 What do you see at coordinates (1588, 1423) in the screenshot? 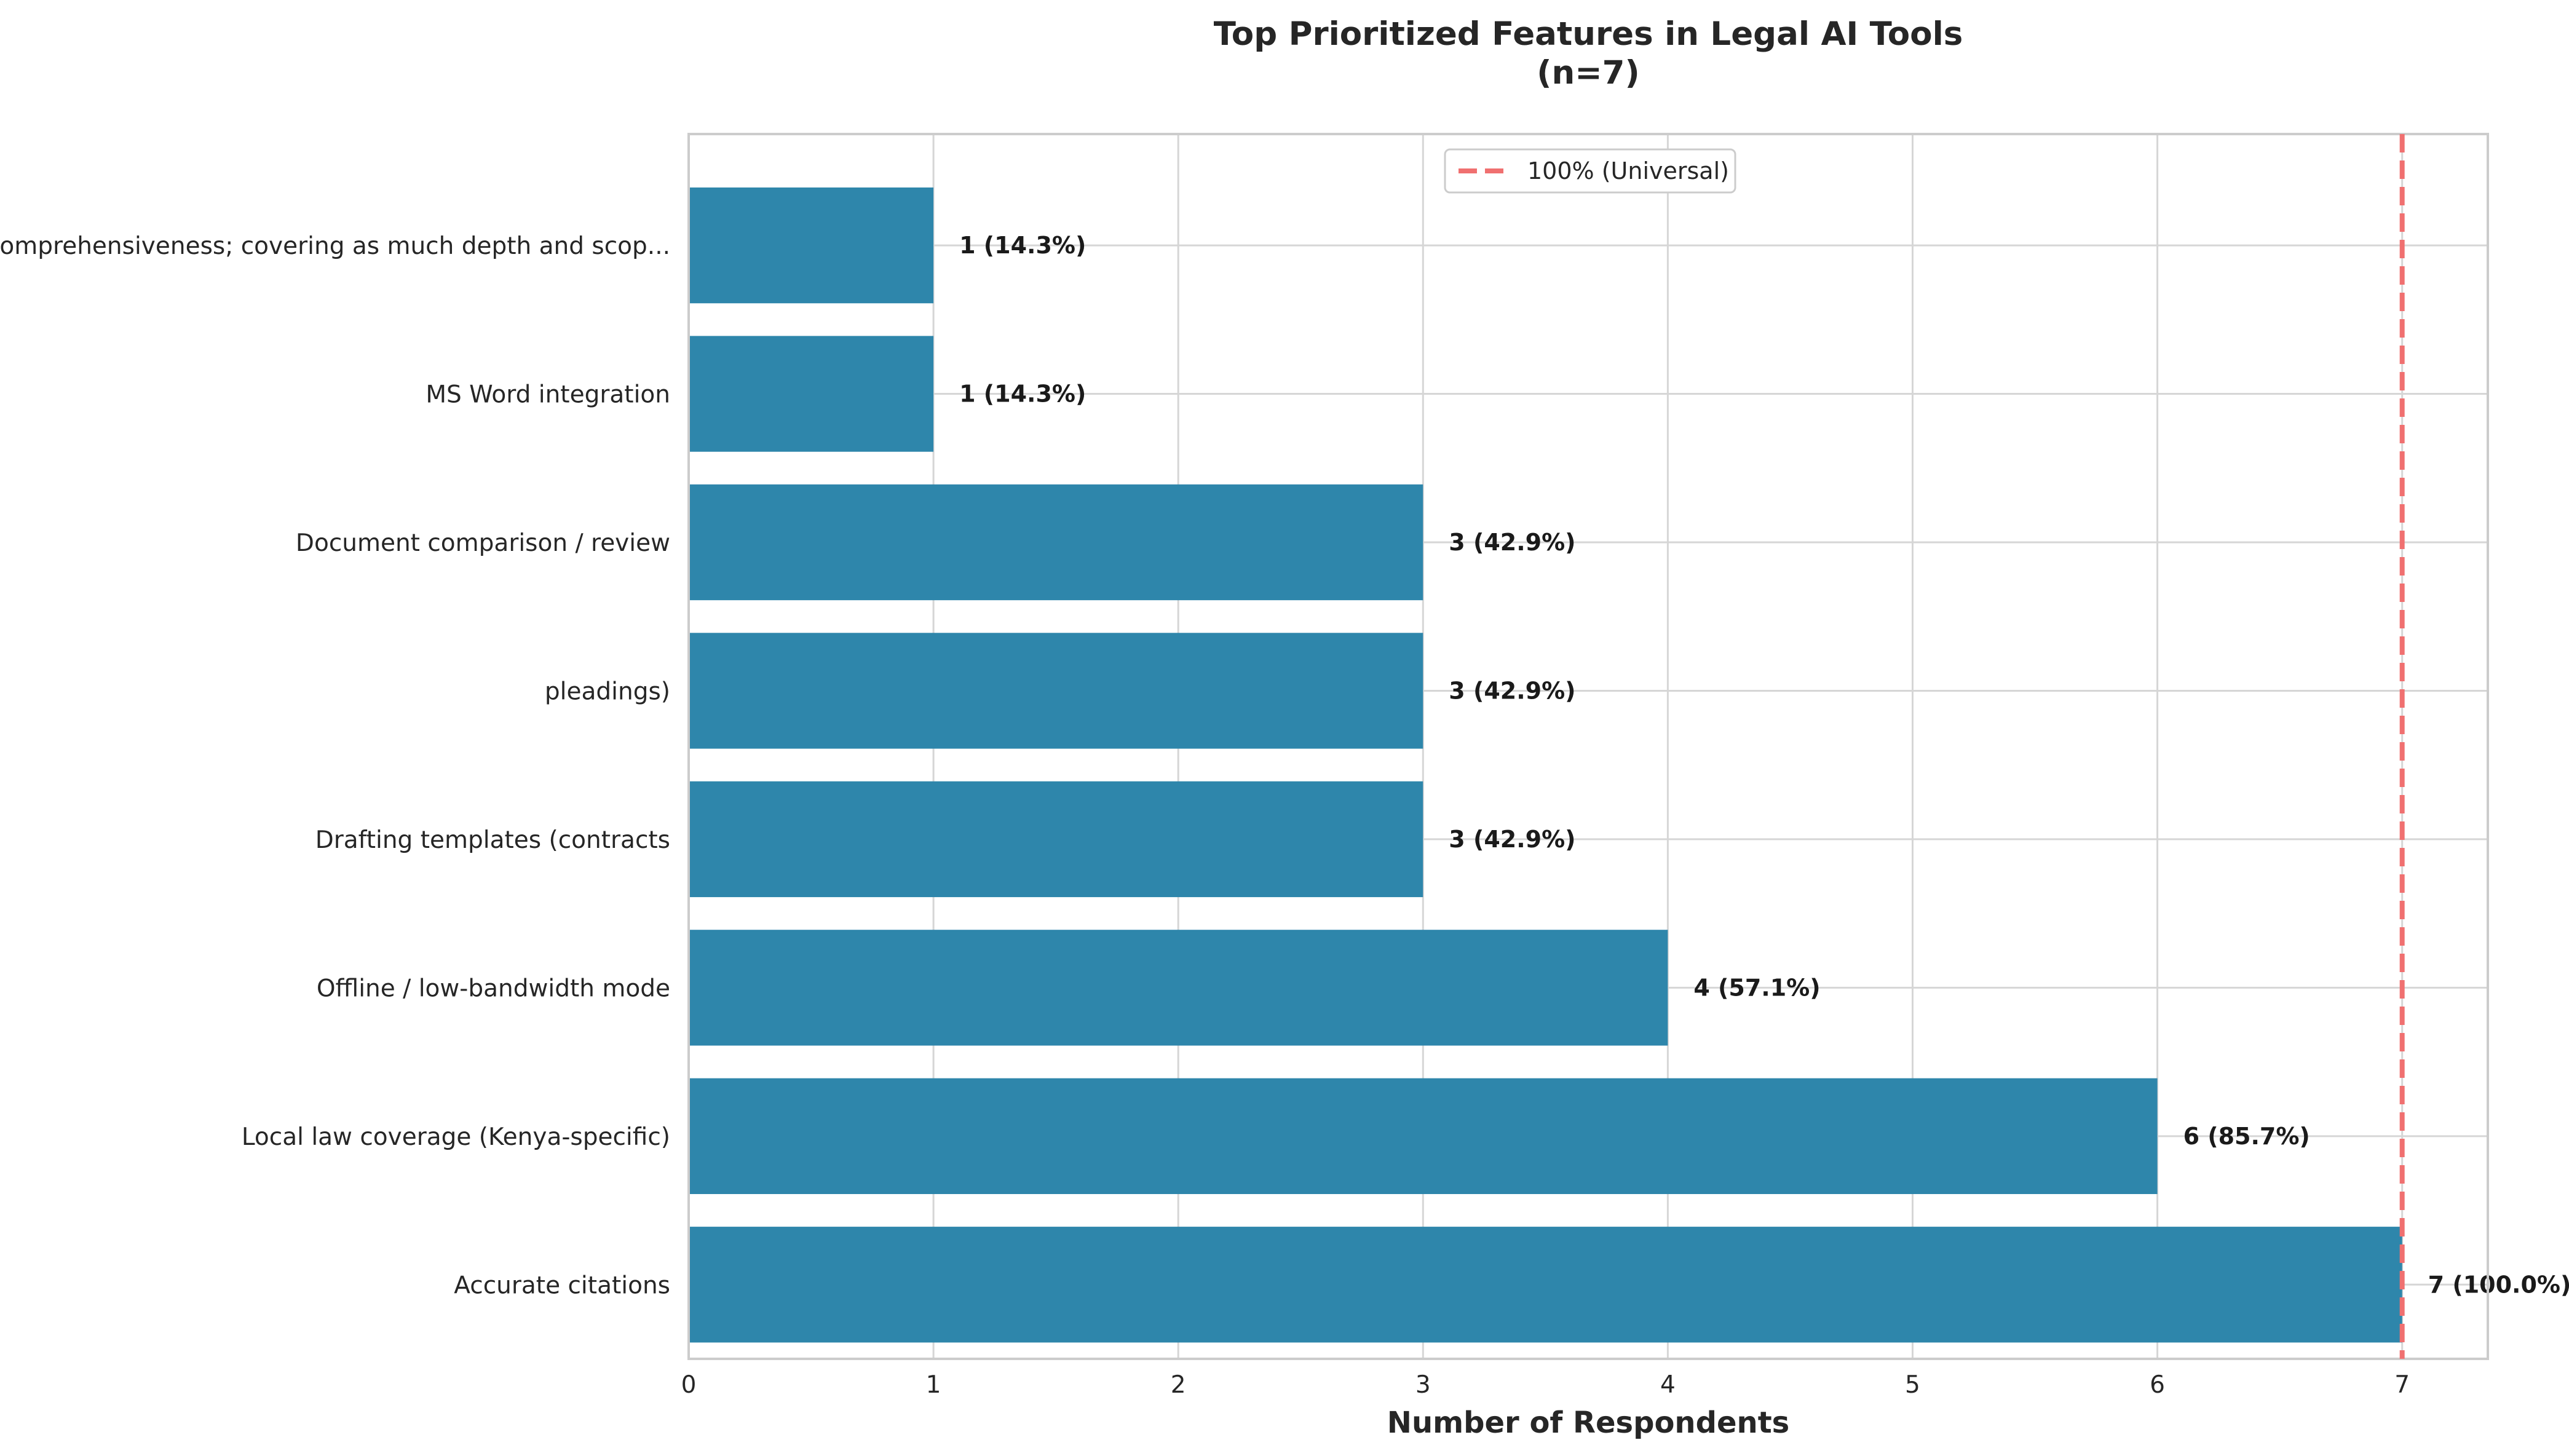
I see `x-axis-label: Number of Respondents` at bounding box center [1588, 1423].